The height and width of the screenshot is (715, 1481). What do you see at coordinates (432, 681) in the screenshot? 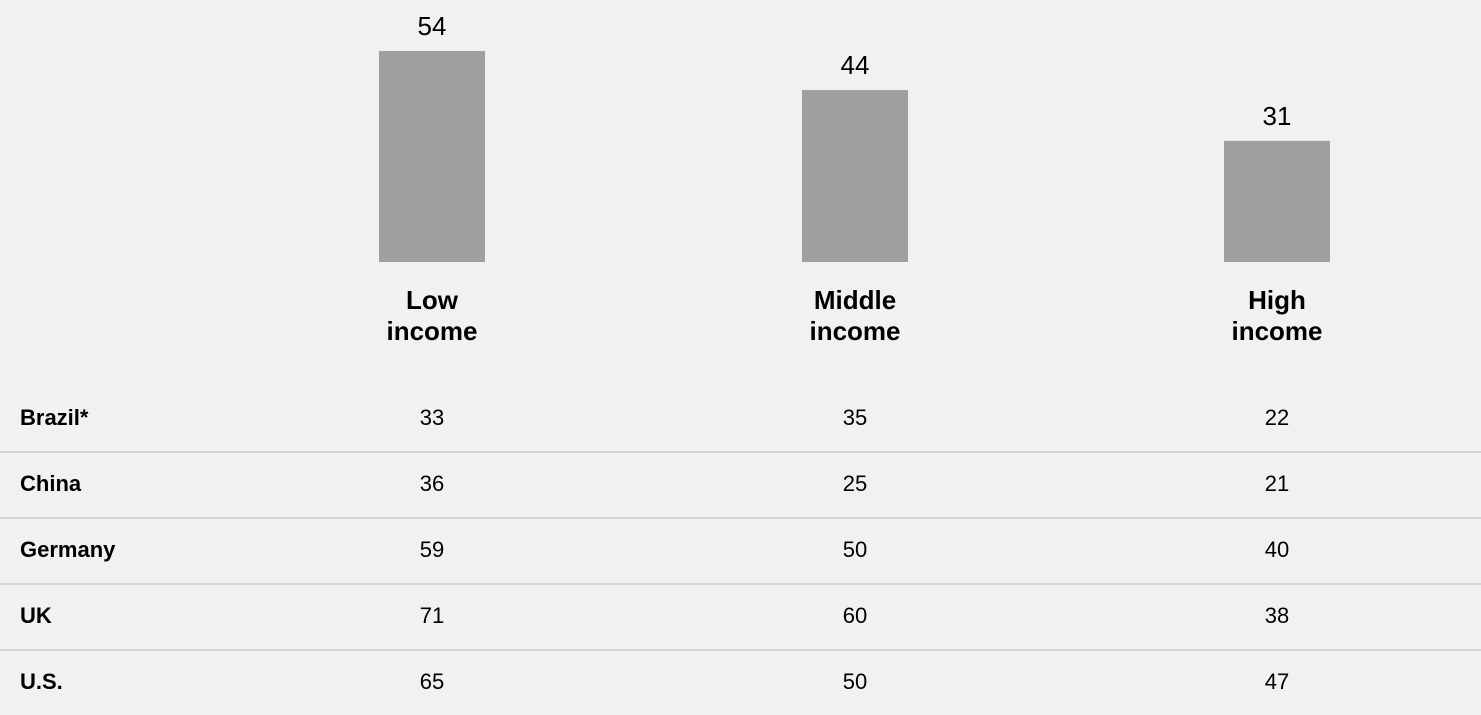
I see `table-cell: 65` at bounding box center [432, 681].